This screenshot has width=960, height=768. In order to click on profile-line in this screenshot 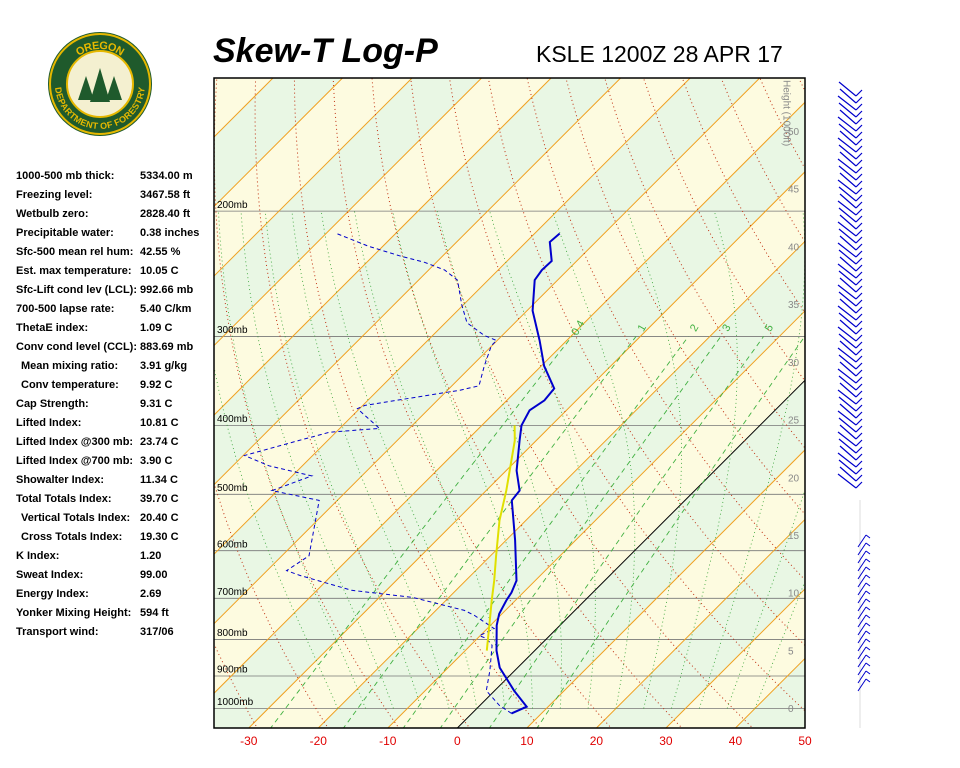, I will do `click(528, 473)`.